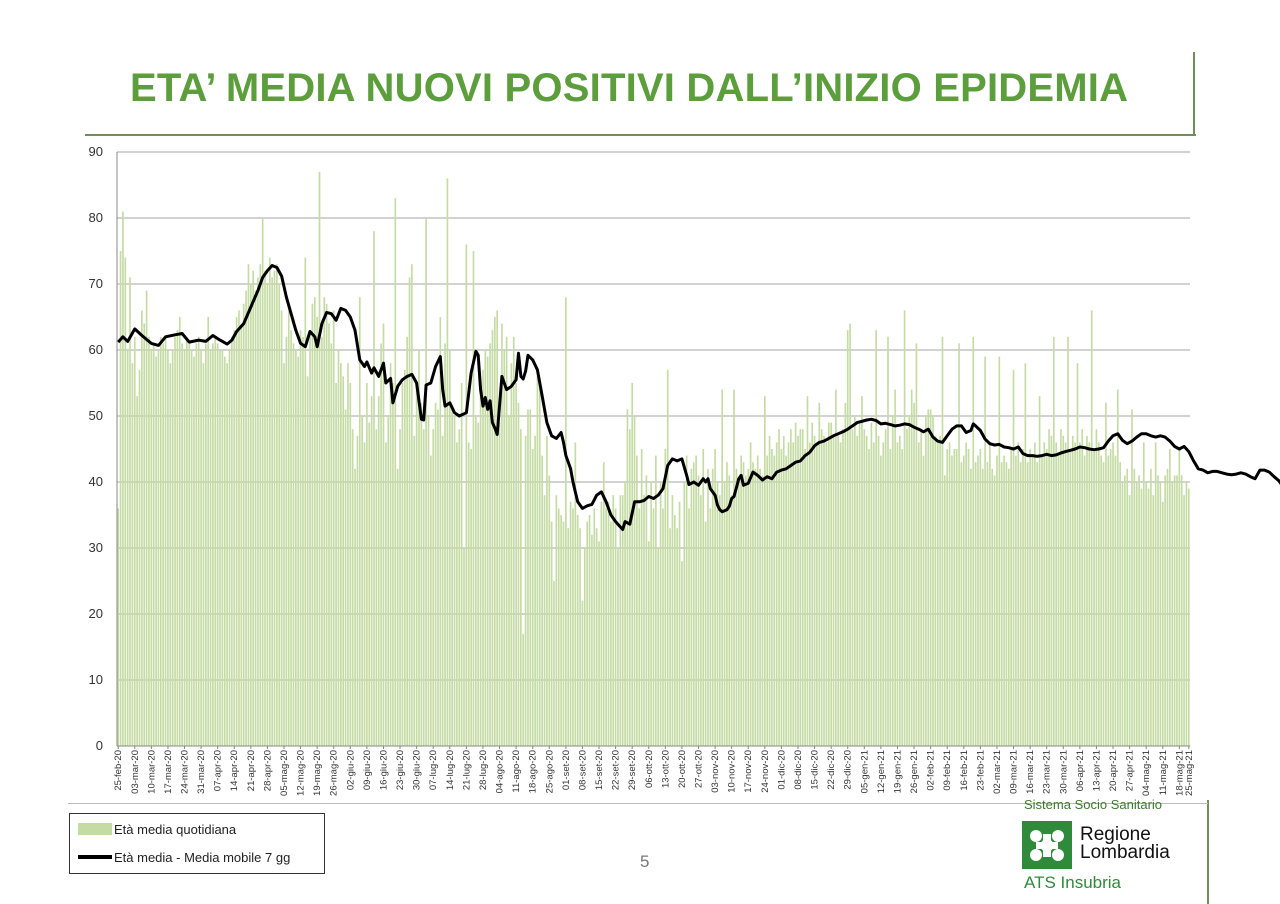 This screenshot has height=904, width=1280. Describe the element at coordinates (864, 771) in the screenshot. I see `x-tick-label: 05-gen-21` at that location.